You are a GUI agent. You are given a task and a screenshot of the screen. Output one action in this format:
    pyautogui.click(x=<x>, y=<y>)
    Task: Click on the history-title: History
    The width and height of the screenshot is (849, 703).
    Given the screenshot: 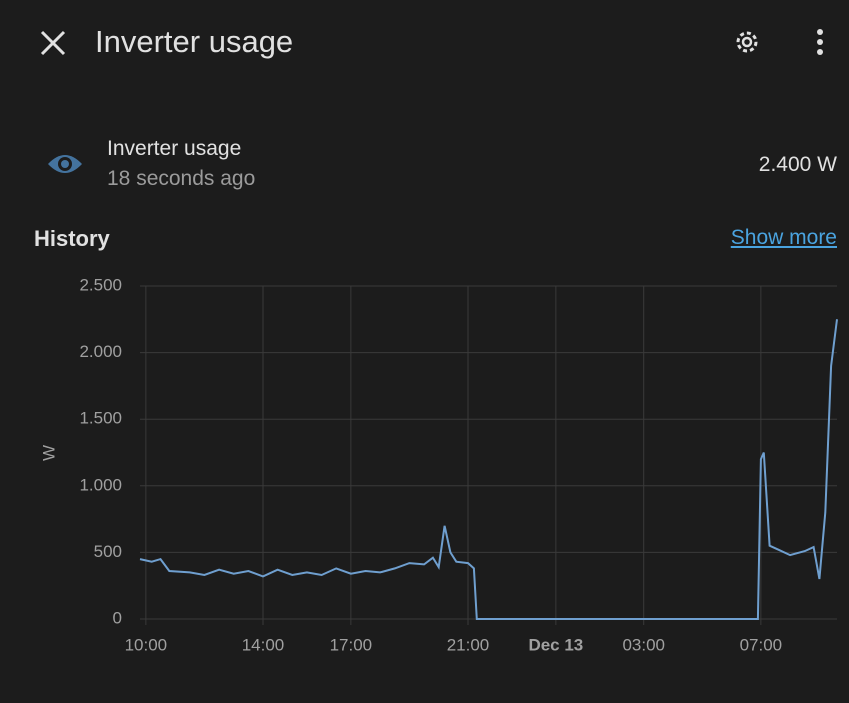 What is the action you would take?
    pyautogui.click(x=72, y=238)
    